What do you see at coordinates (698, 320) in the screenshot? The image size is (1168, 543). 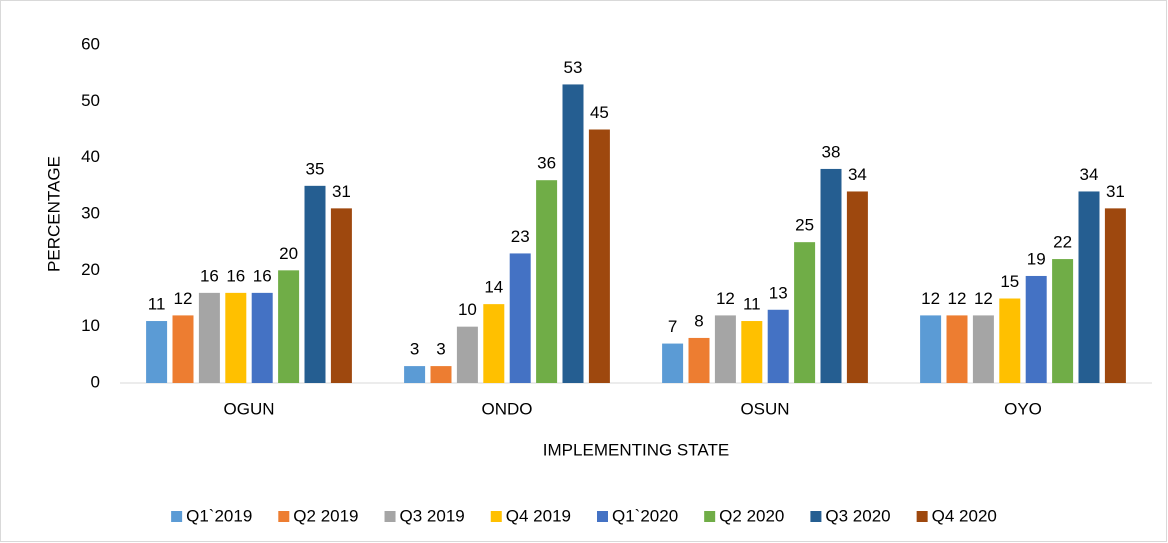 I see `data-label: 8` at bounding box center [698, 320].